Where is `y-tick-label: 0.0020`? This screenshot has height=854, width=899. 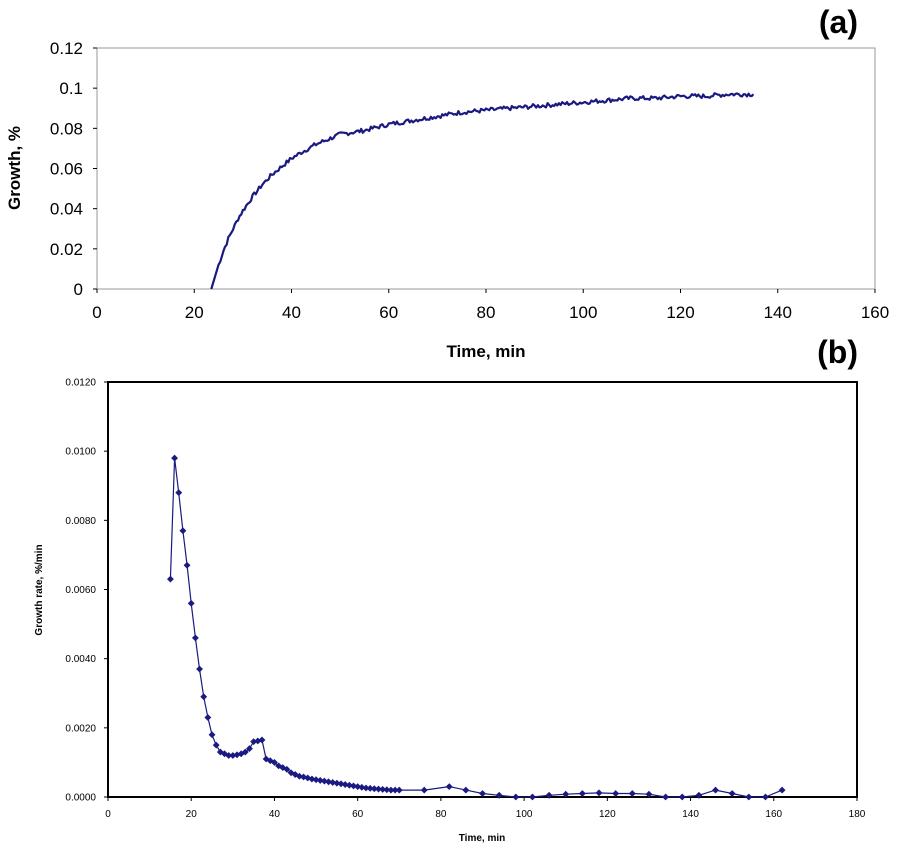 y-tick-label: 0.0020 is located at coordinates (80, 728).